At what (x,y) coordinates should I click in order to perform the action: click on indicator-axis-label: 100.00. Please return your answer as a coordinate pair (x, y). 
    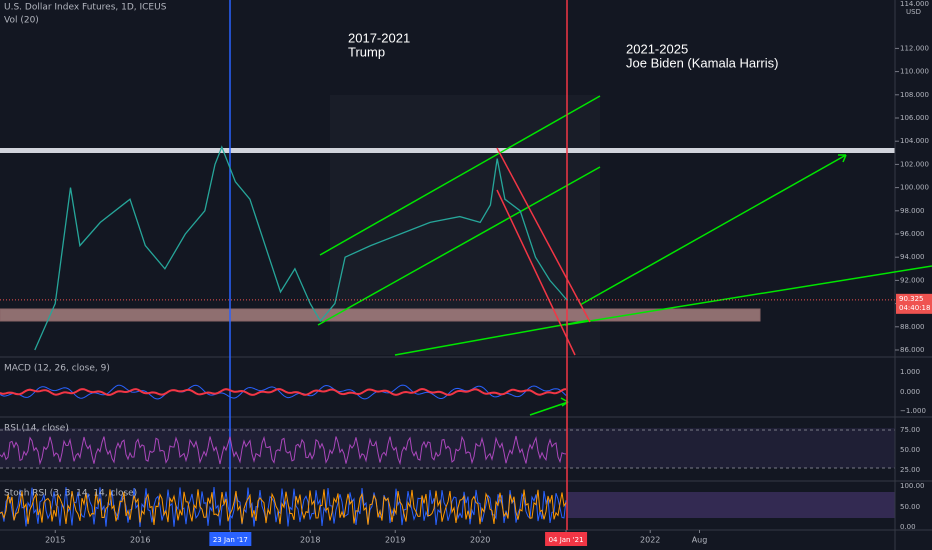
    Looking at the image, I should click on (912, 486).